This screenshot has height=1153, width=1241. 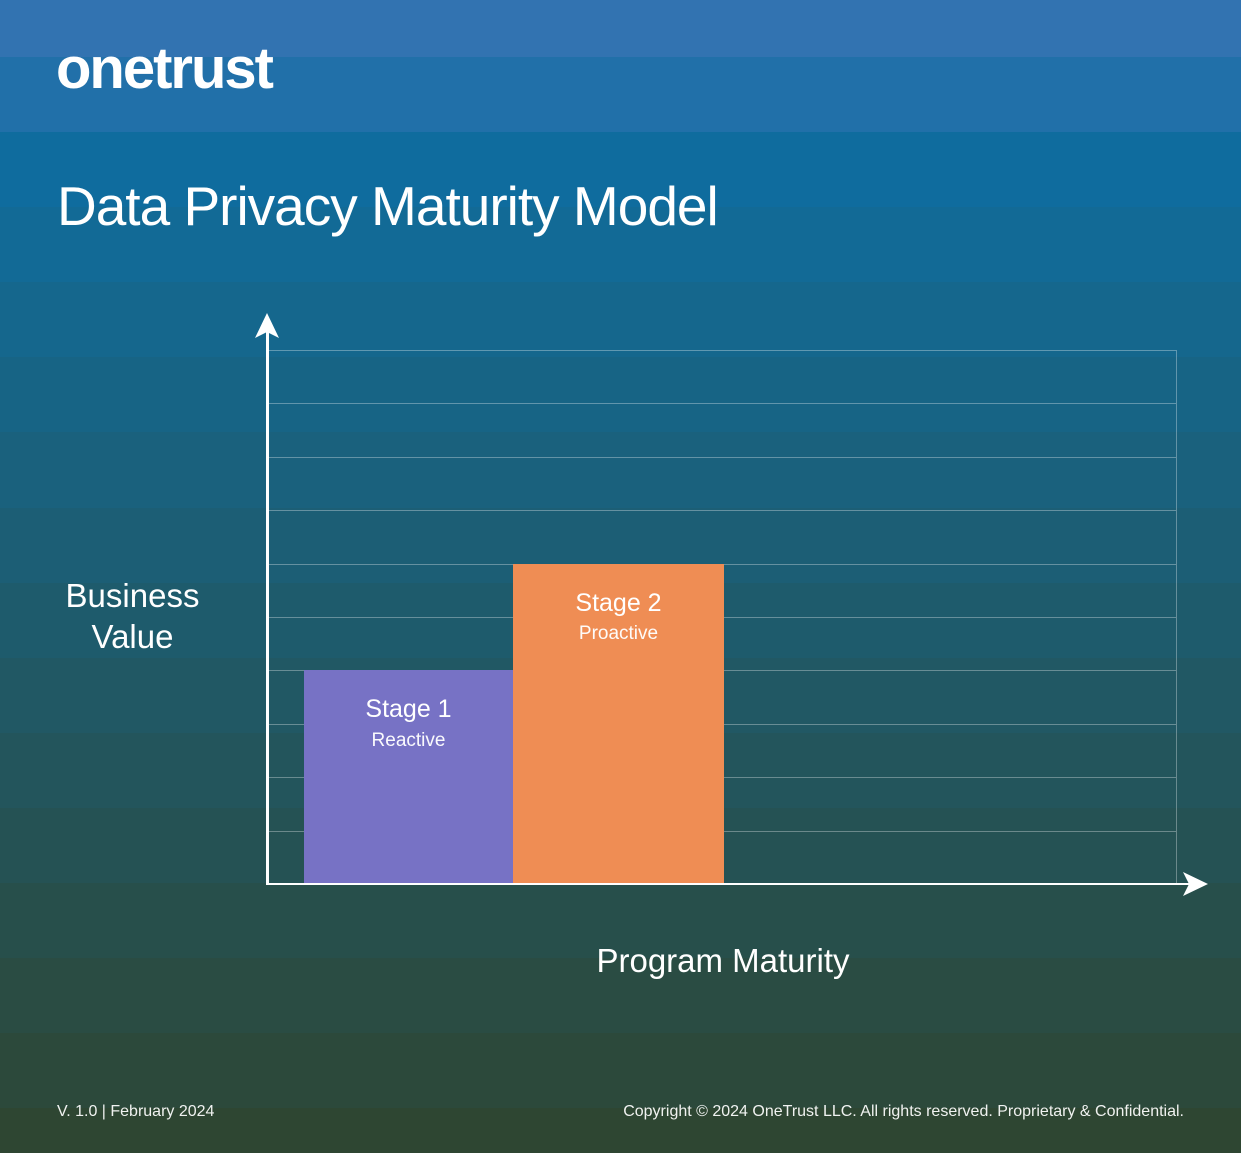 What do you see at coordinates (408, 777) in the screenshot?
I see `bar-stage-1: Stage 1 Reactive` at bounding box center [408, 777].